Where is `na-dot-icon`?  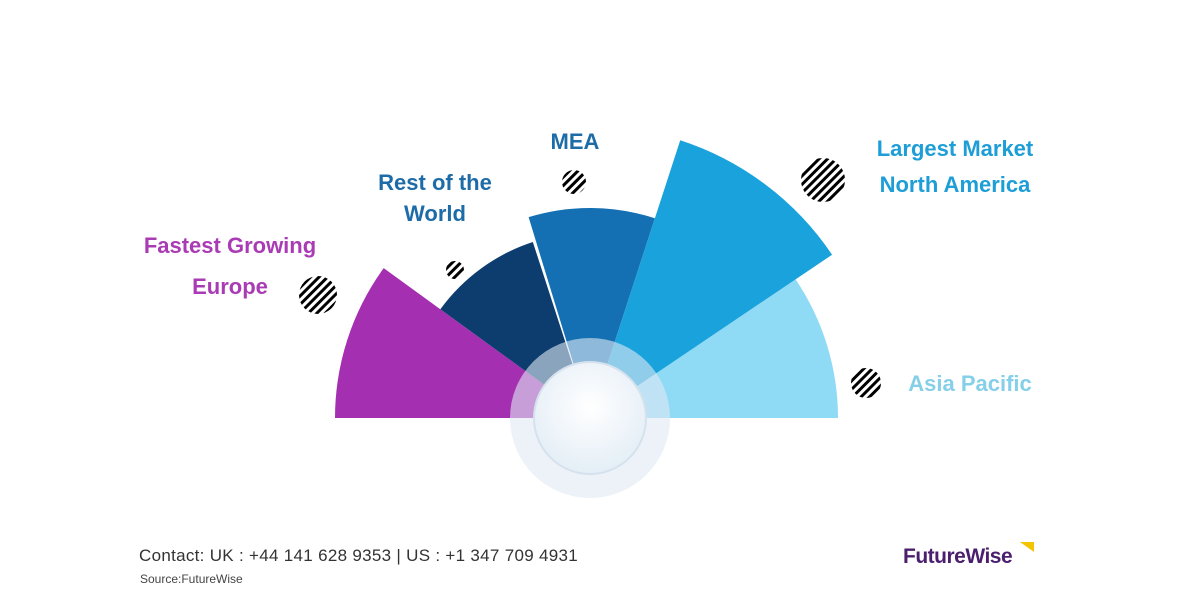 na-dot-icon is located at coordinates (823, 180).